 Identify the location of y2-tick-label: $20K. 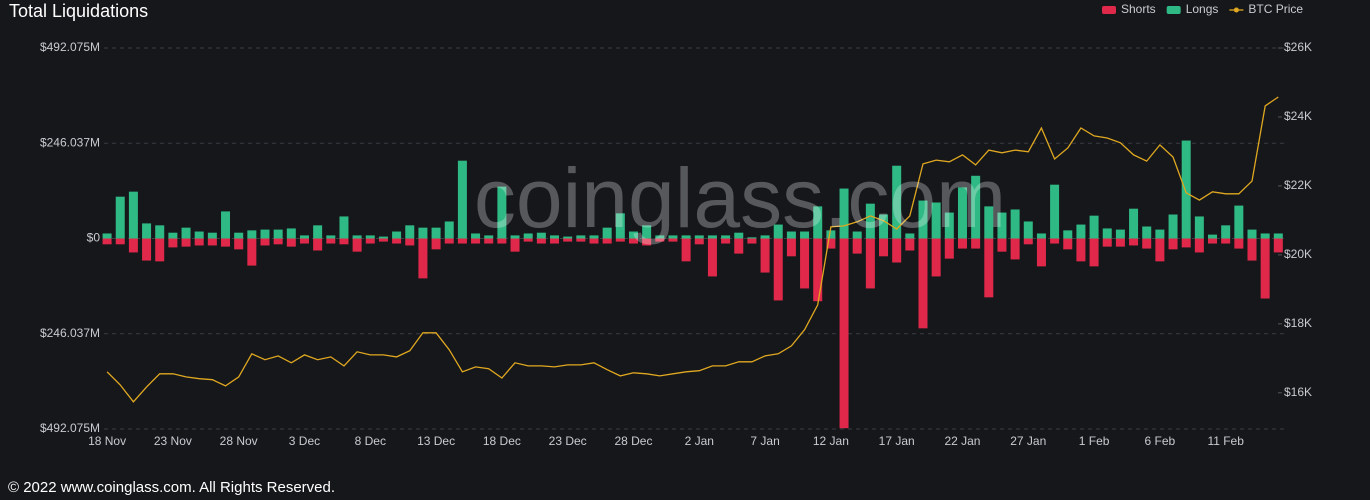
(1298, 254).